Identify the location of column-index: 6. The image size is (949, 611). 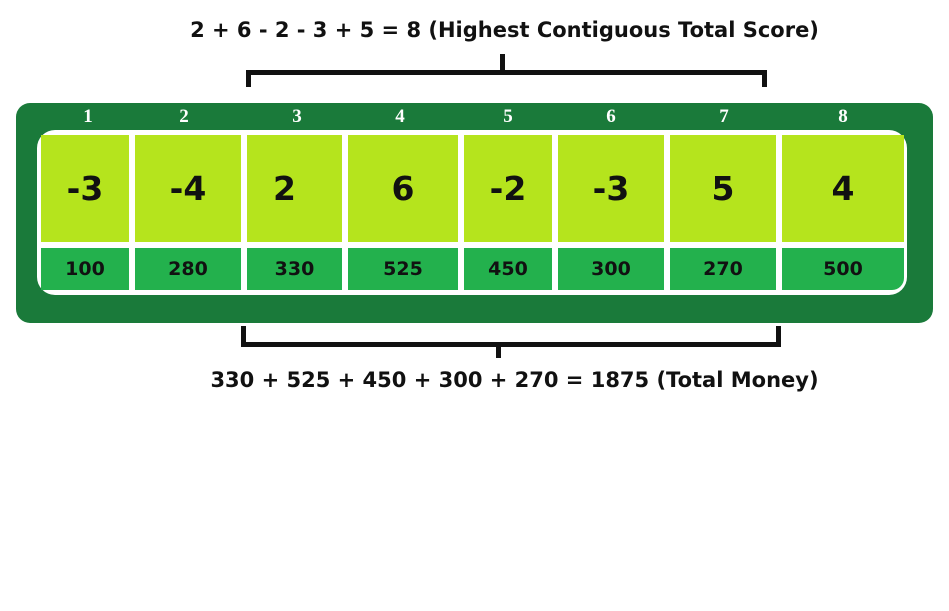
(611, 116).